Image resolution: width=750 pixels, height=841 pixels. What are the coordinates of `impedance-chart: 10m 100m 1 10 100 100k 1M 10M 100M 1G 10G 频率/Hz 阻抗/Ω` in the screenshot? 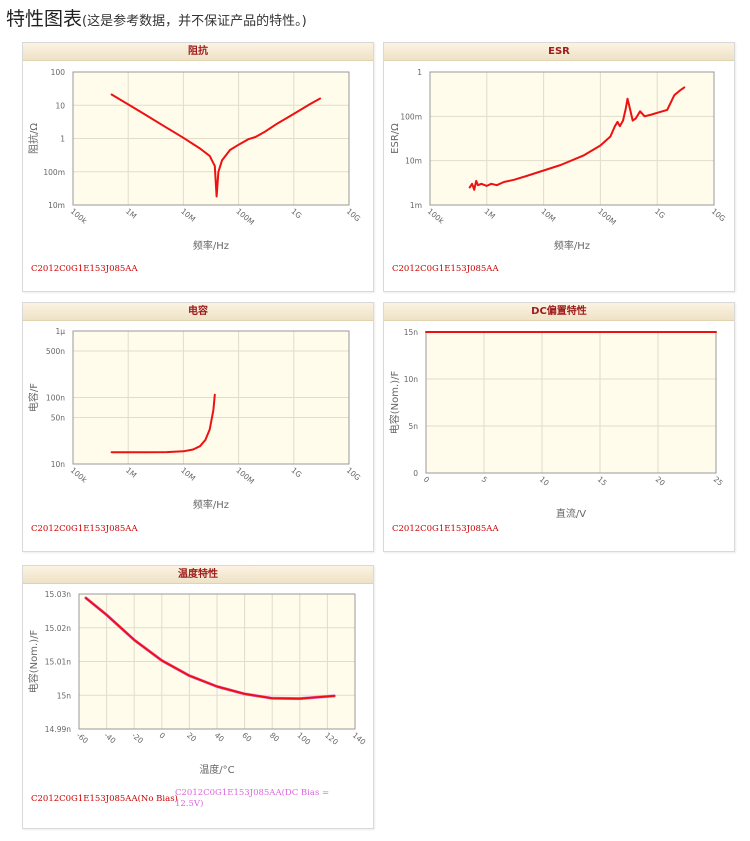 It's located at (195, 160).